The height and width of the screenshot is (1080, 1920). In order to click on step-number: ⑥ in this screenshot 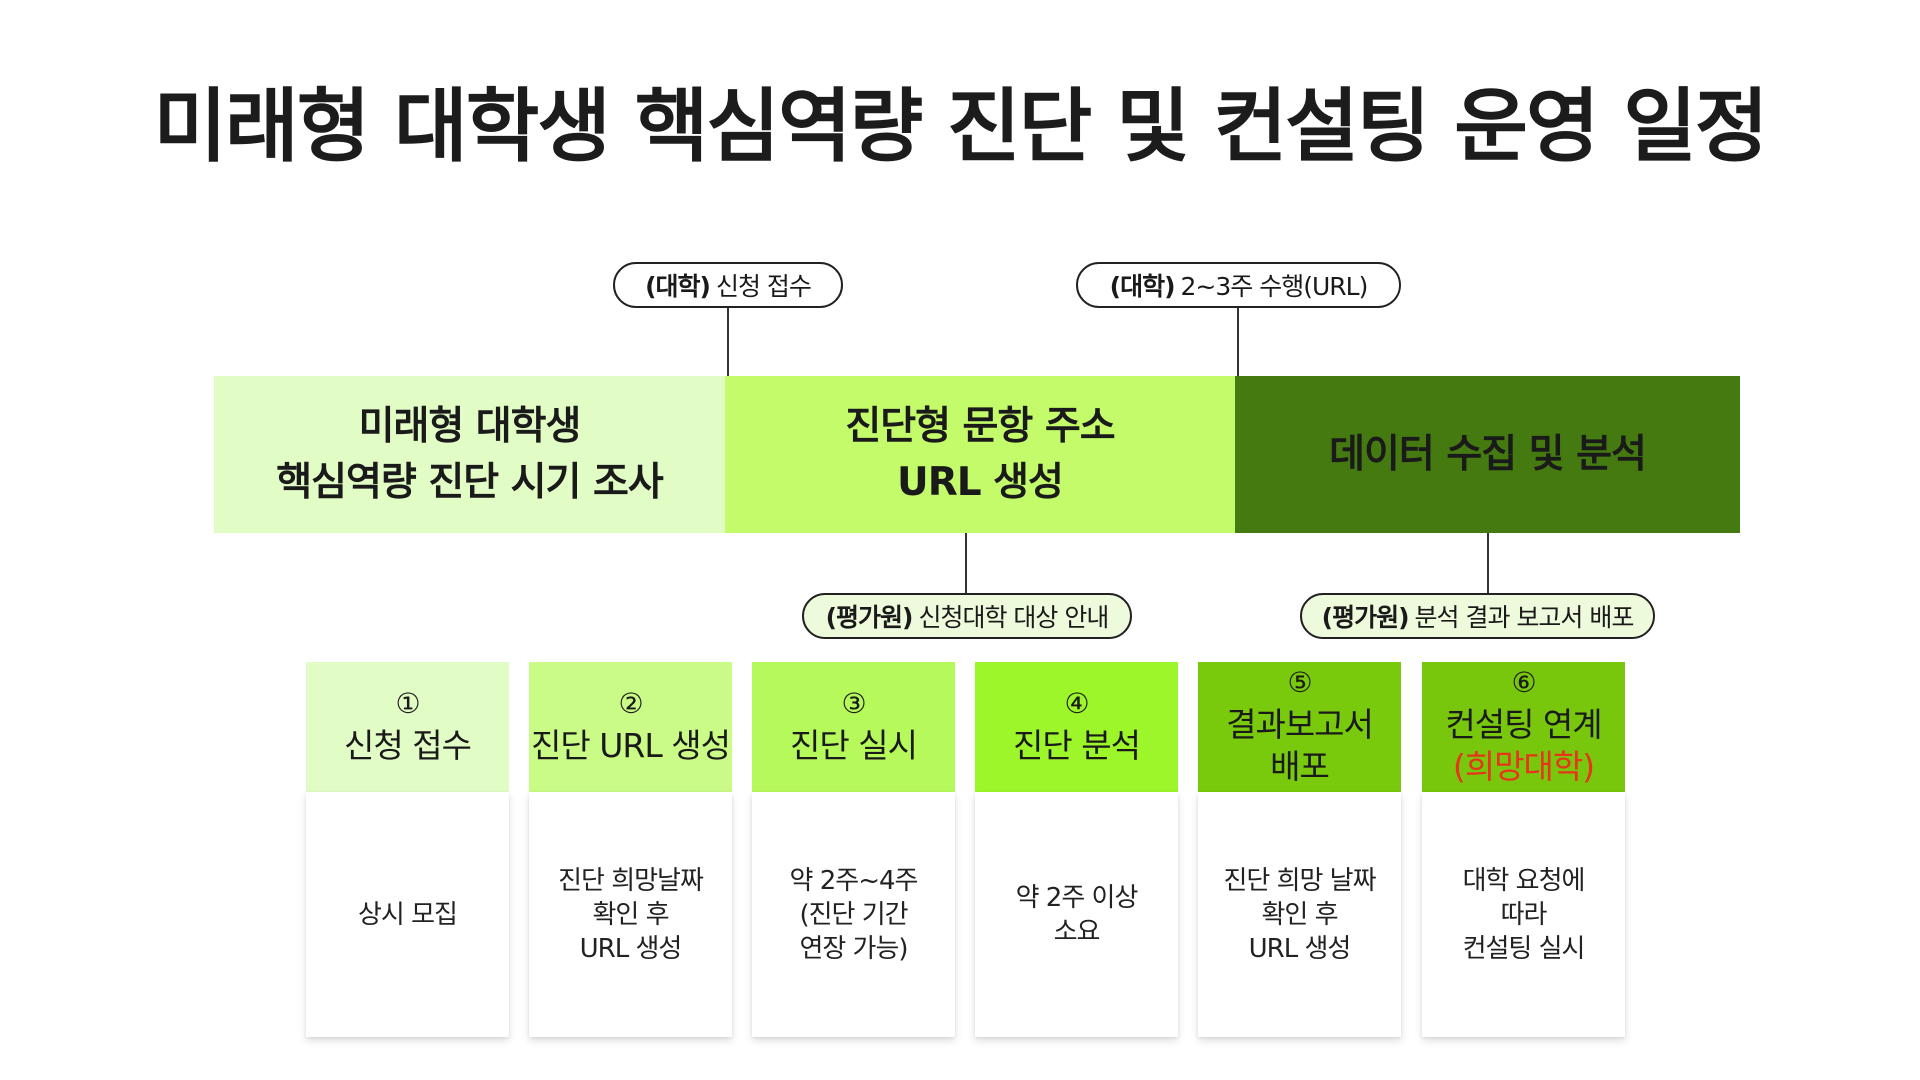, I will do `click(1523, 682)`.